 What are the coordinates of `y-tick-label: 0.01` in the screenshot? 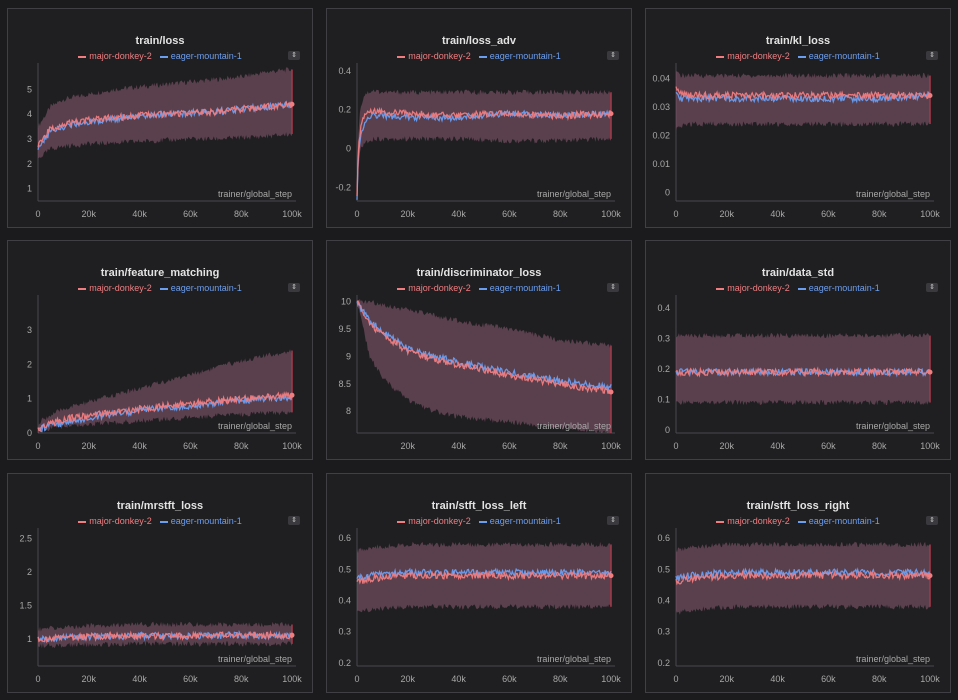 It's located at (661, 164).